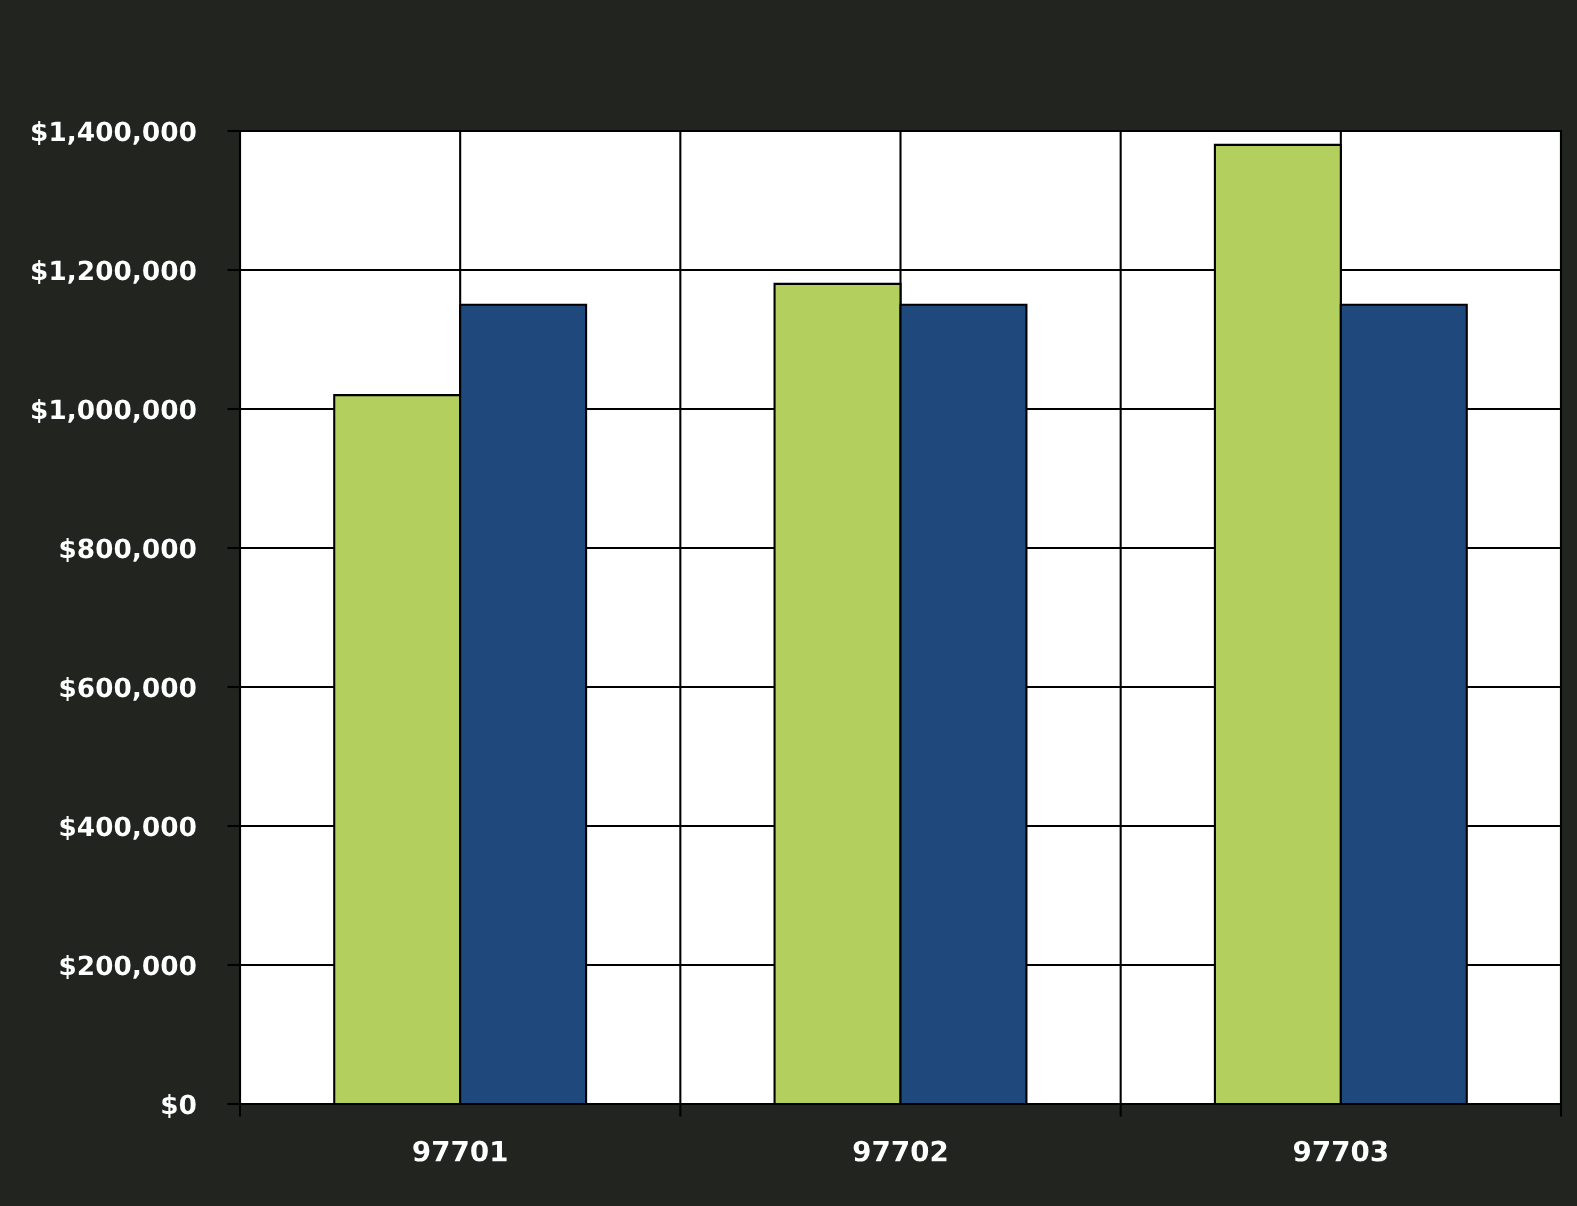  I want to click on y-tick-label: $200,000, so click(128, 966).